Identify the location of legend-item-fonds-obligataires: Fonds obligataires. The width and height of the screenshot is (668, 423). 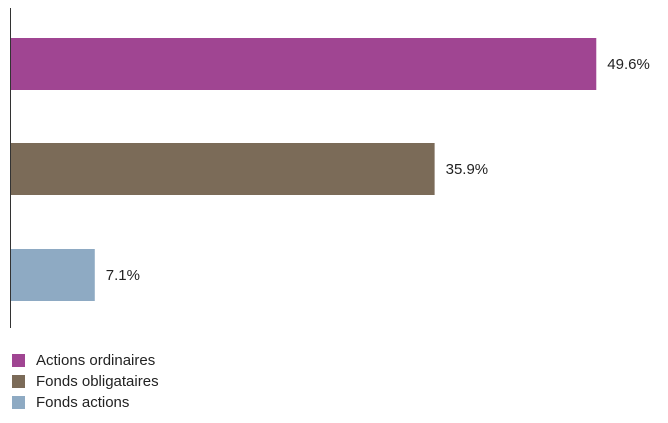
(85, 381).